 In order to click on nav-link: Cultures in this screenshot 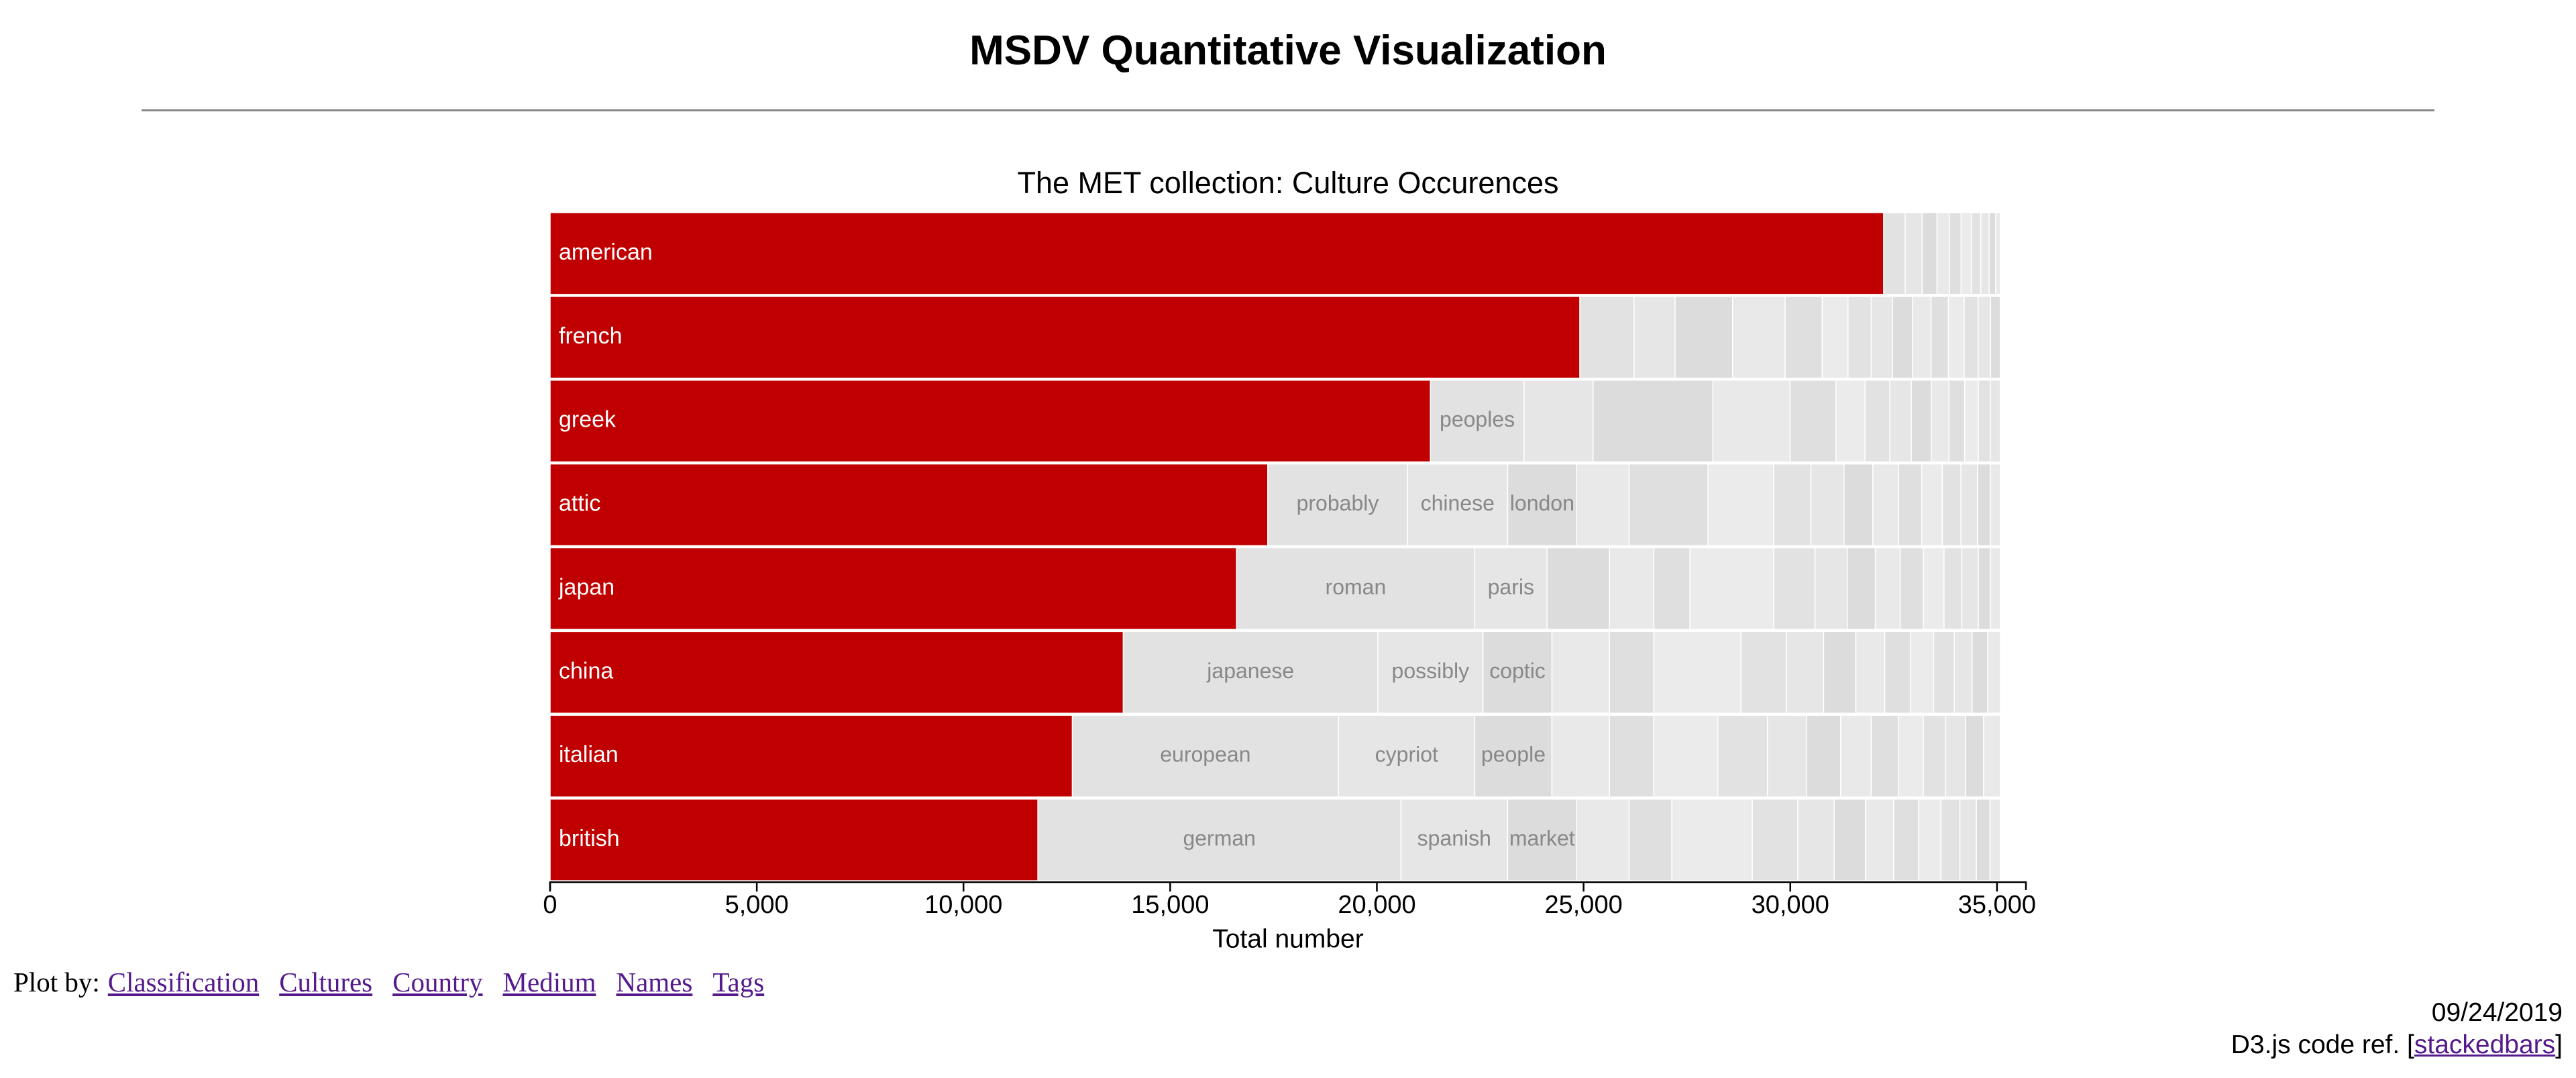, I will do `click(326, 982)`.